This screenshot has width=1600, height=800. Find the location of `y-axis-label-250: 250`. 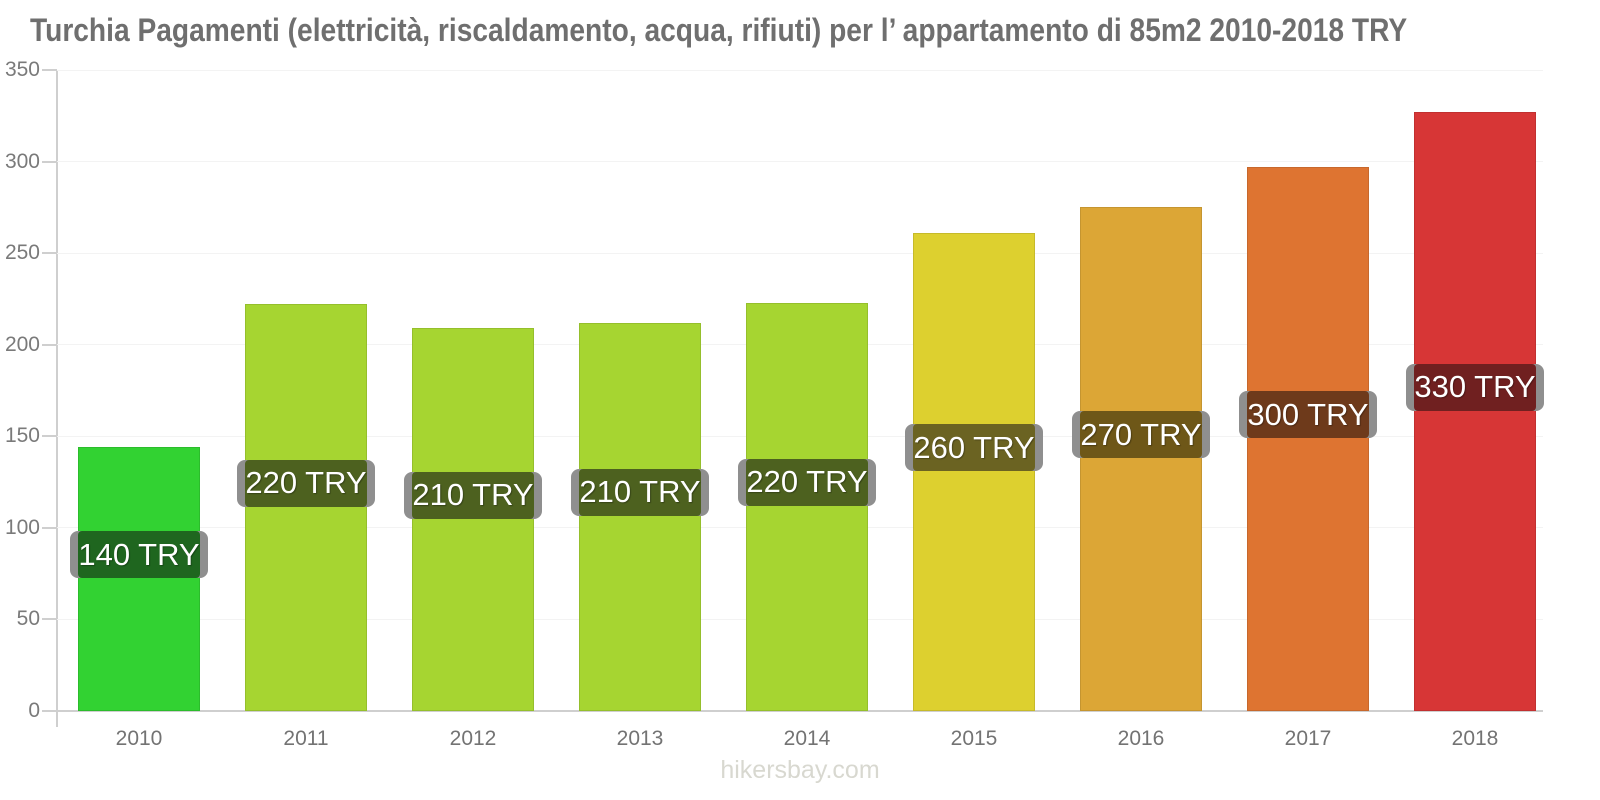

y-axis-label-250: 250 is located at coordinates (22, 253).